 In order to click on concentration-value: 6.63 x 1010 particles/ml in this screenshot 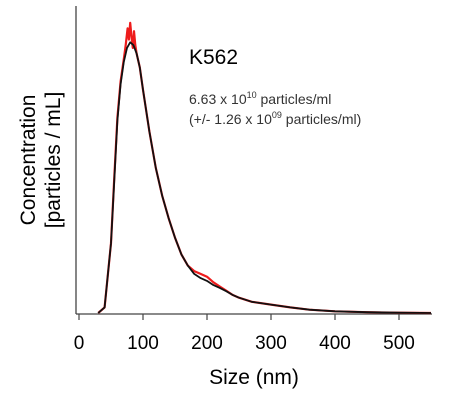, I will do `click(260, 98)`.